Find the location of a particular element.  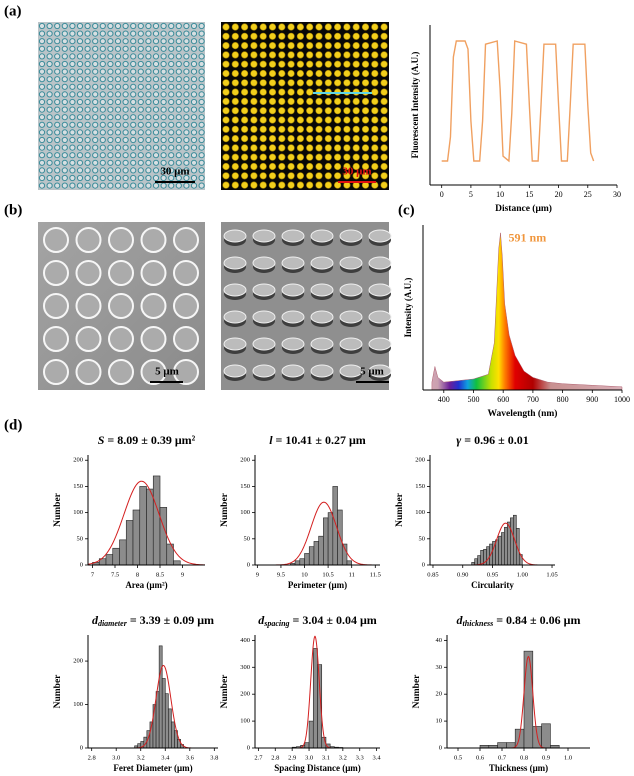

x-axis-label: Feret Diameter (μm) is located at coordinates (152, 768).